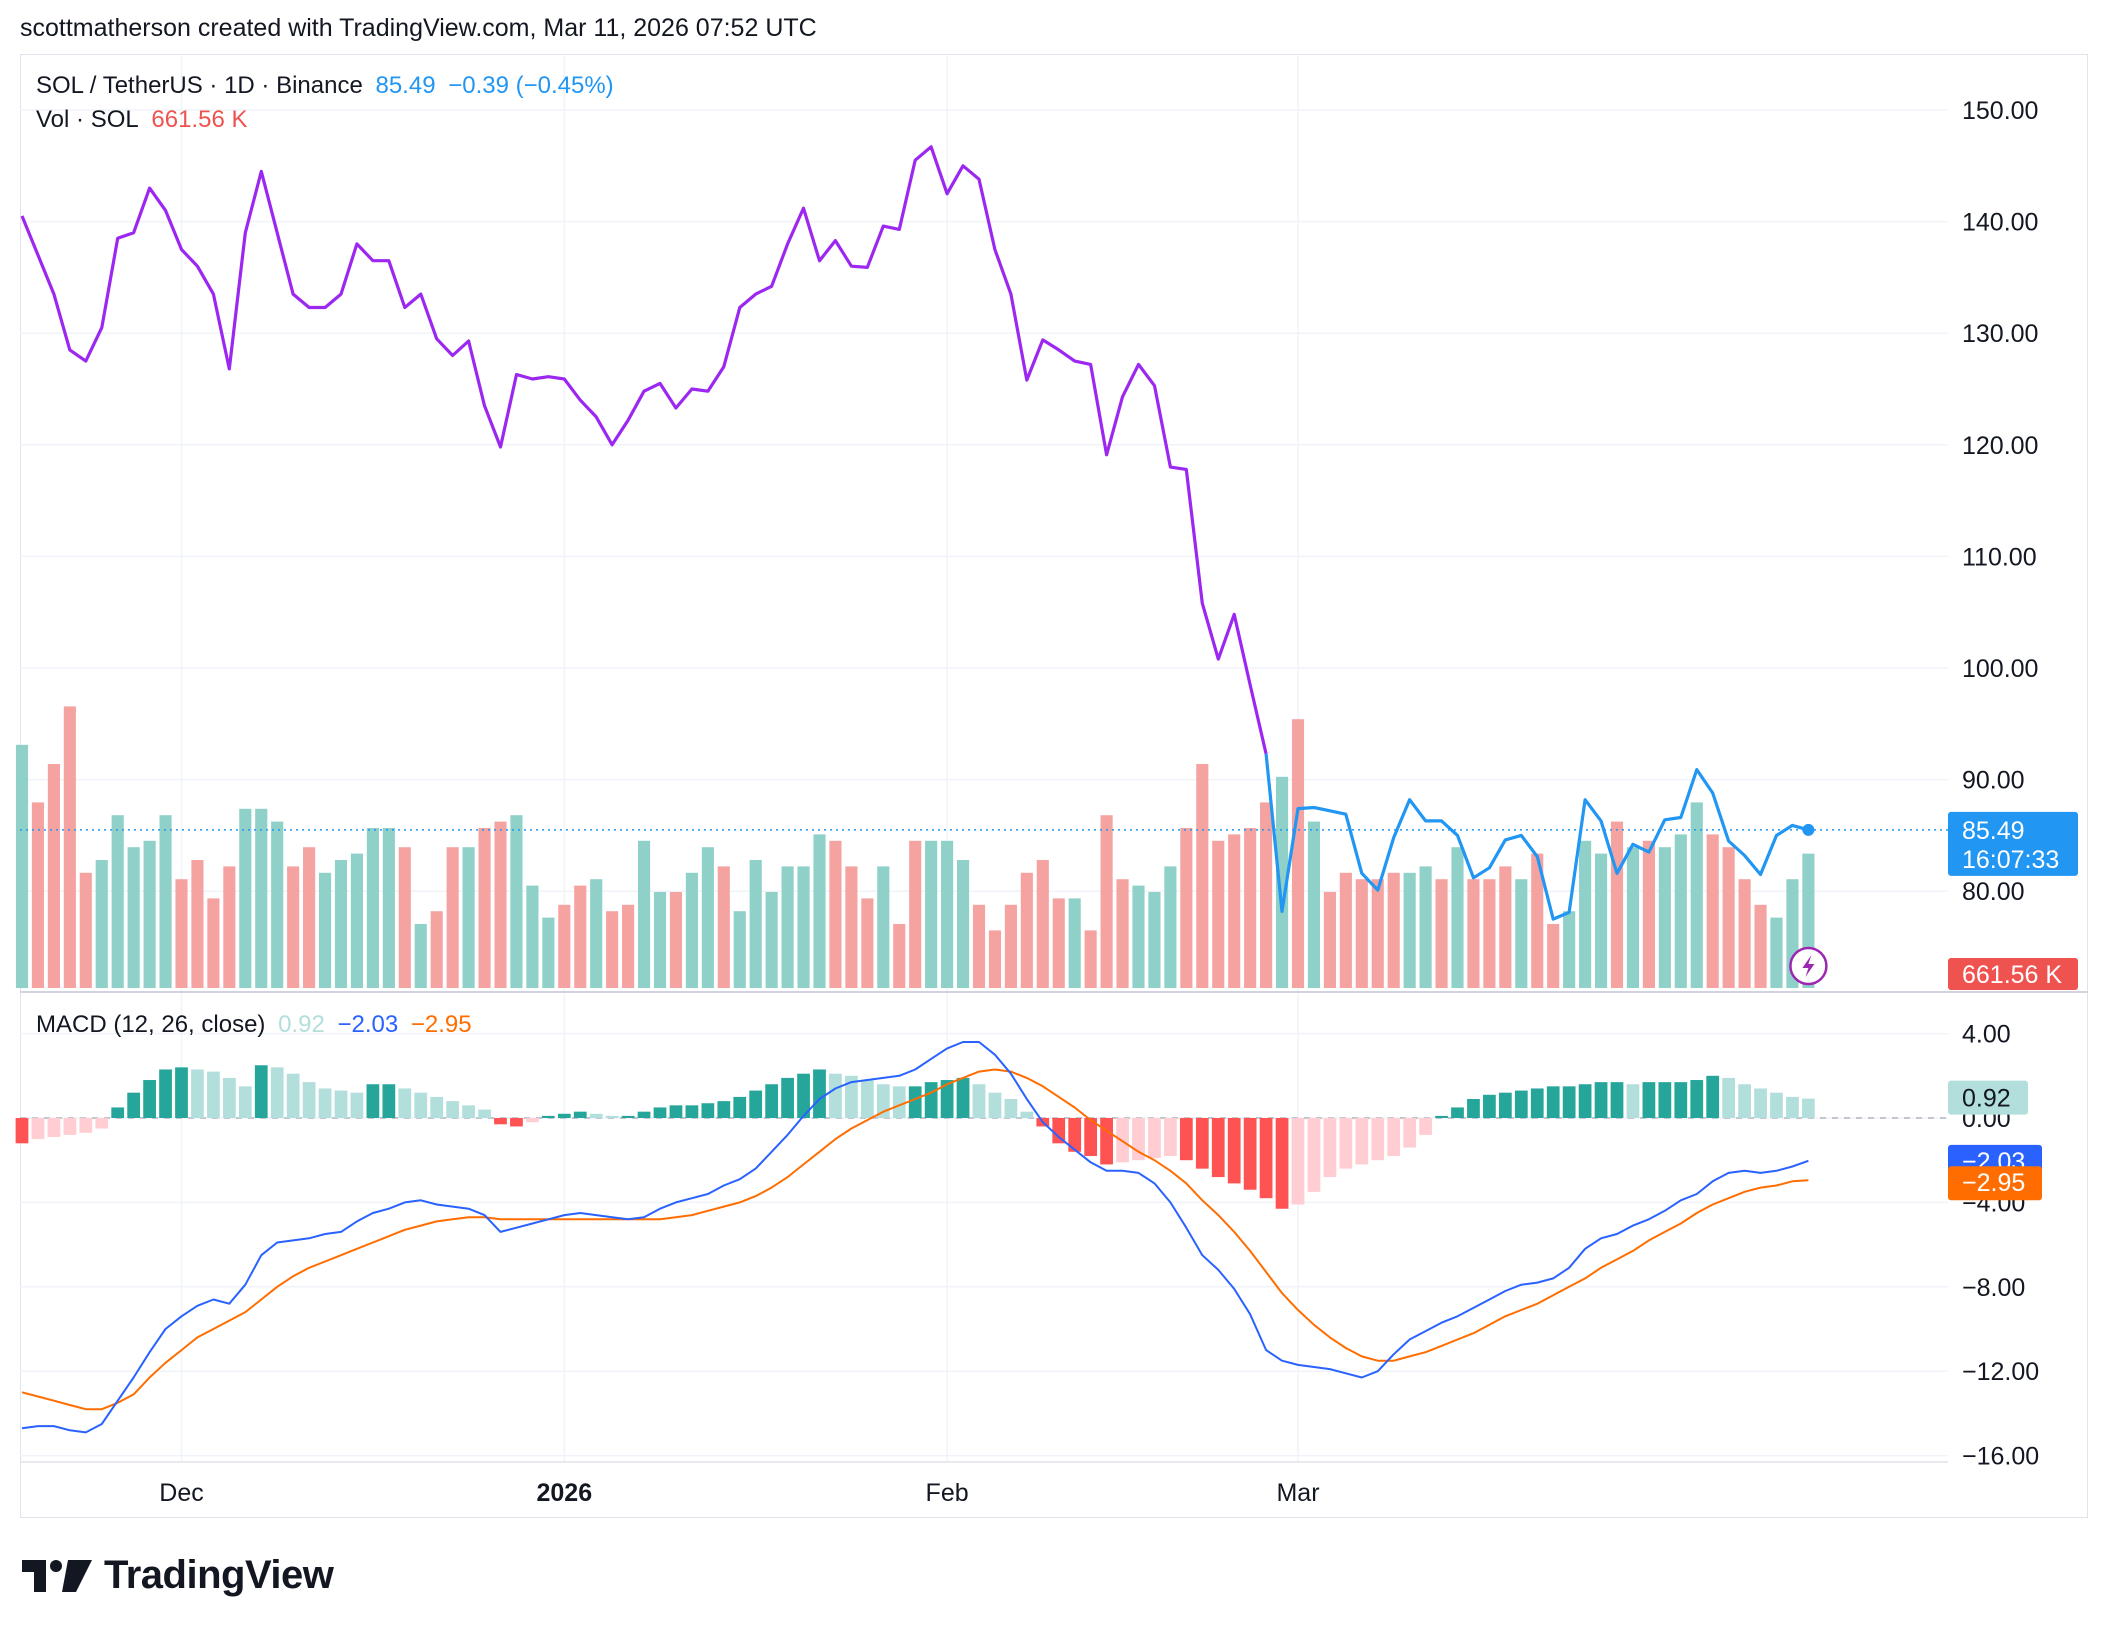 The image size is (2108, 1636). I want to click on volume-badge, so click(2013, 974).